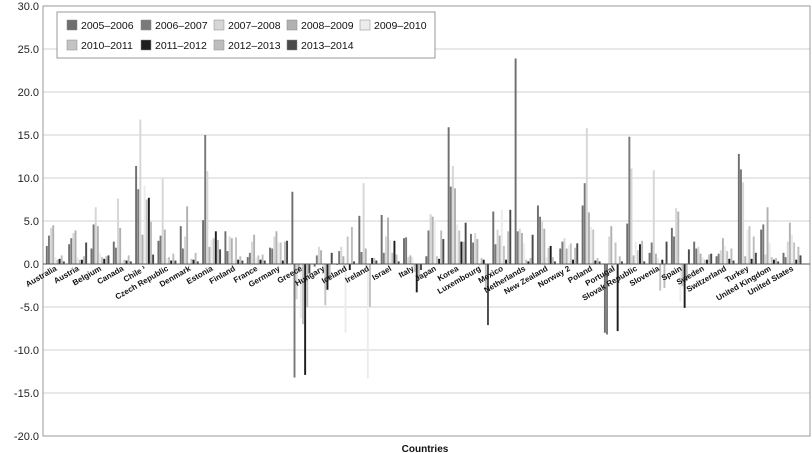 The image size is (812, 453). I want to click on legend-label: 2013–2014, so click(327, 46).